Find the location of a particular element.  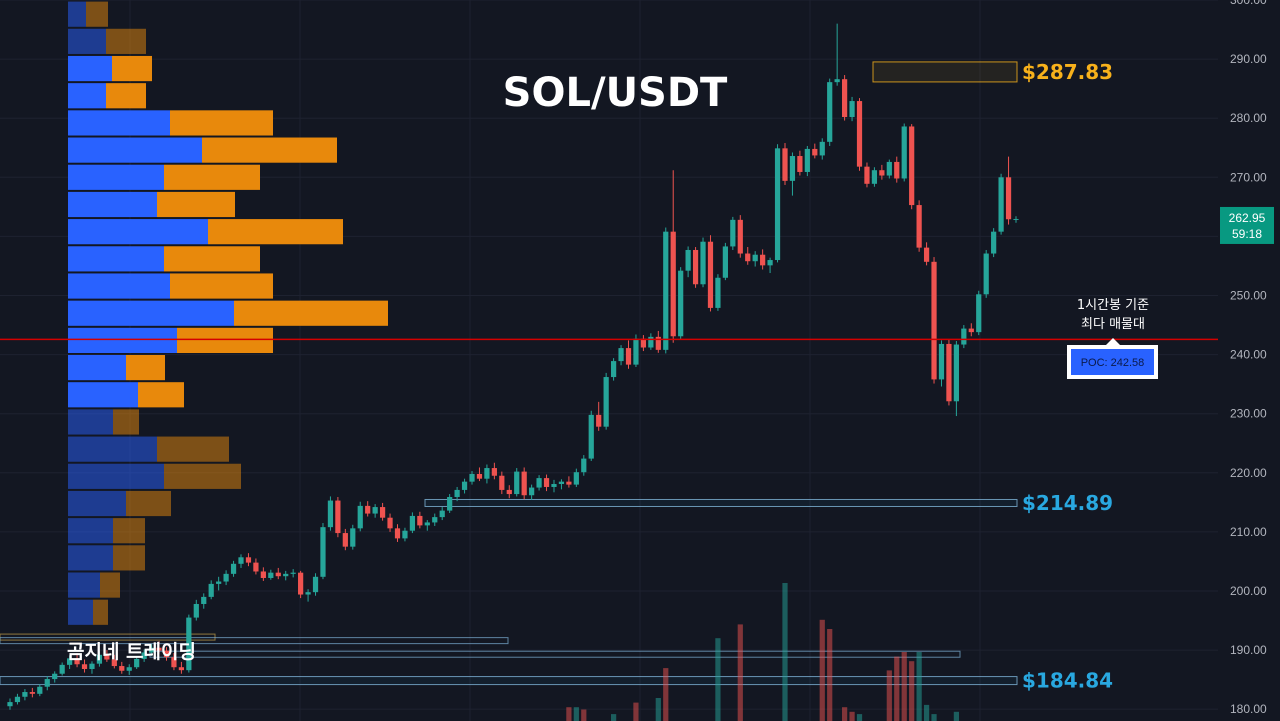

price-tick-label: 290.00 is located at coordinates (1248, 59).